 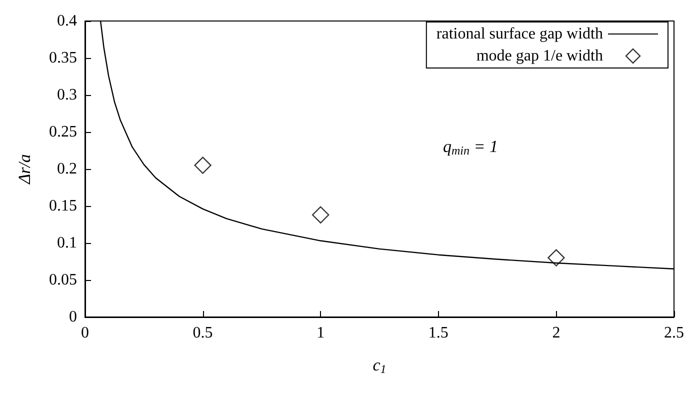 What do you see at coordinates (63, 280) in the screenshot?
I see `y-tick-label: 0.05` at bounding box center [63, 280].